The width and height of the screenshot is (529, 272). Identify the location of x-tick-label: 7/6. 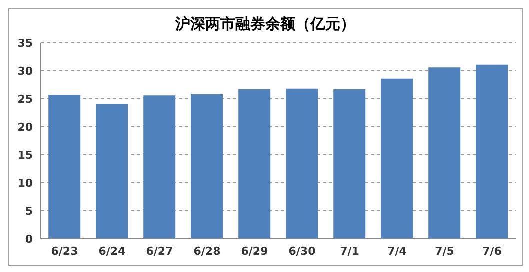
(492, 251).